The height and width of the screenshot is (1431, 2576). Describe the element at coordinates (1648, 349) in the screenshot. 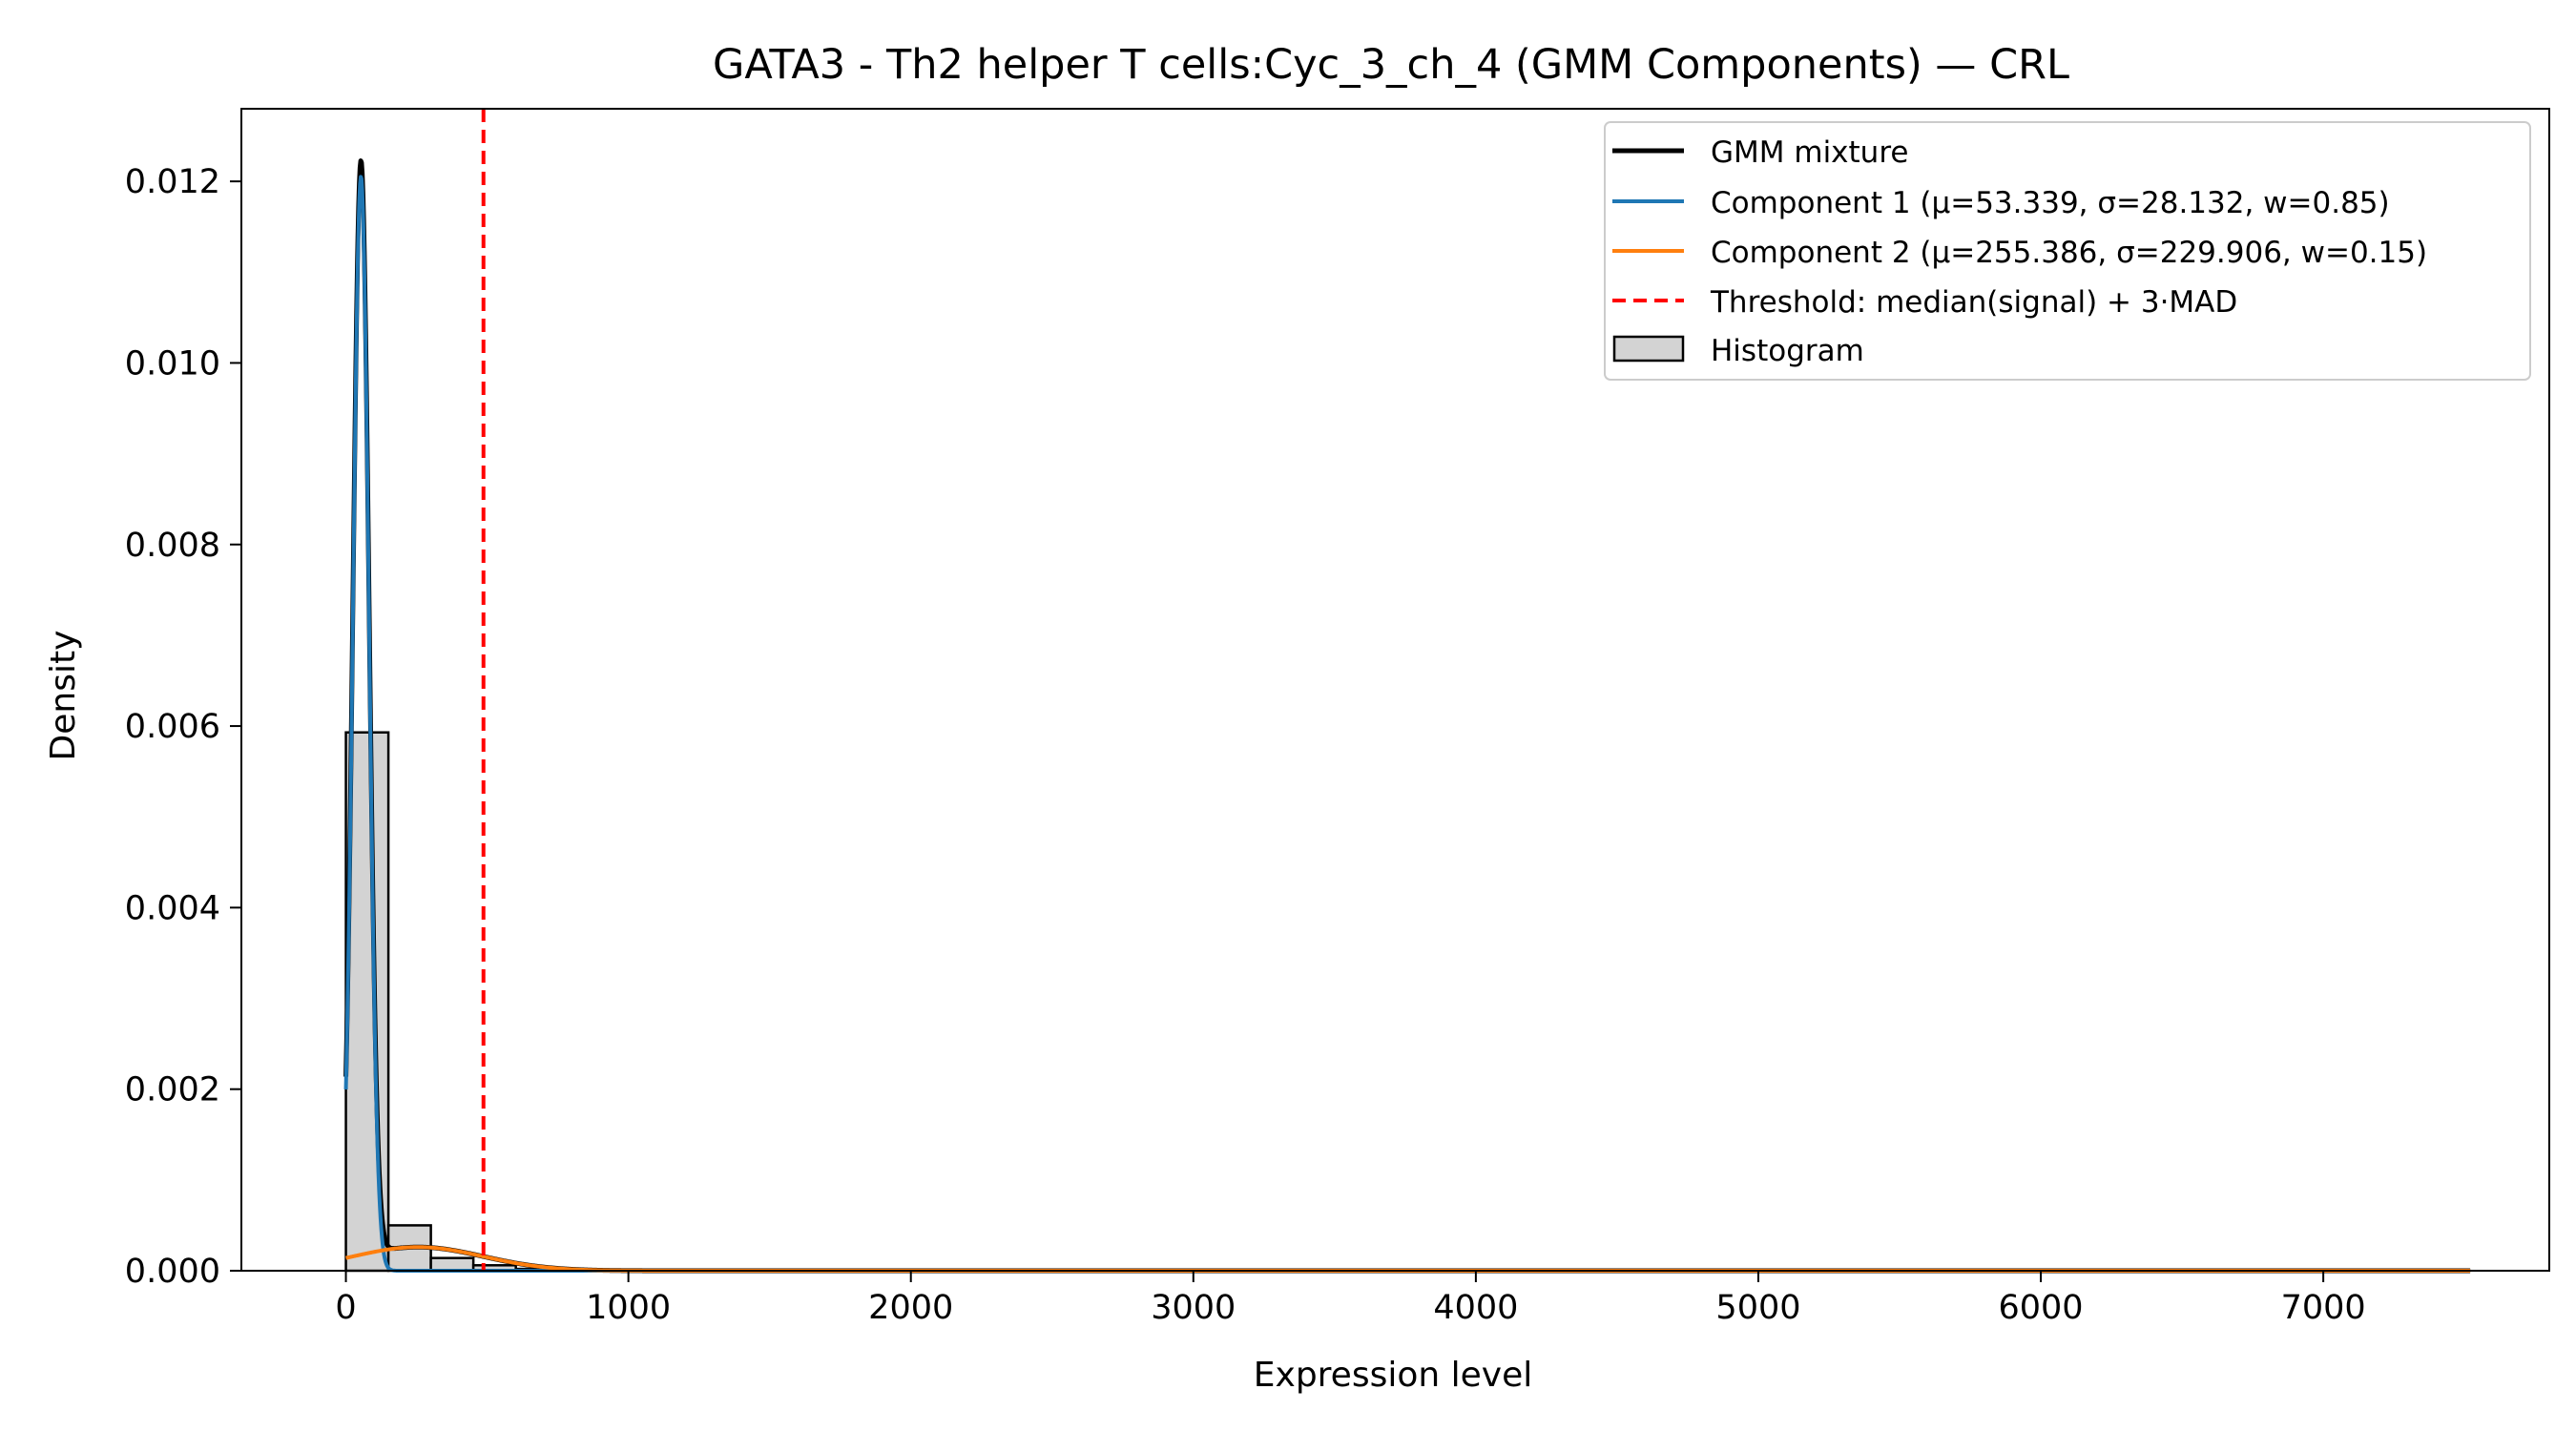

I see `legend-histogram-swatch` at that location.